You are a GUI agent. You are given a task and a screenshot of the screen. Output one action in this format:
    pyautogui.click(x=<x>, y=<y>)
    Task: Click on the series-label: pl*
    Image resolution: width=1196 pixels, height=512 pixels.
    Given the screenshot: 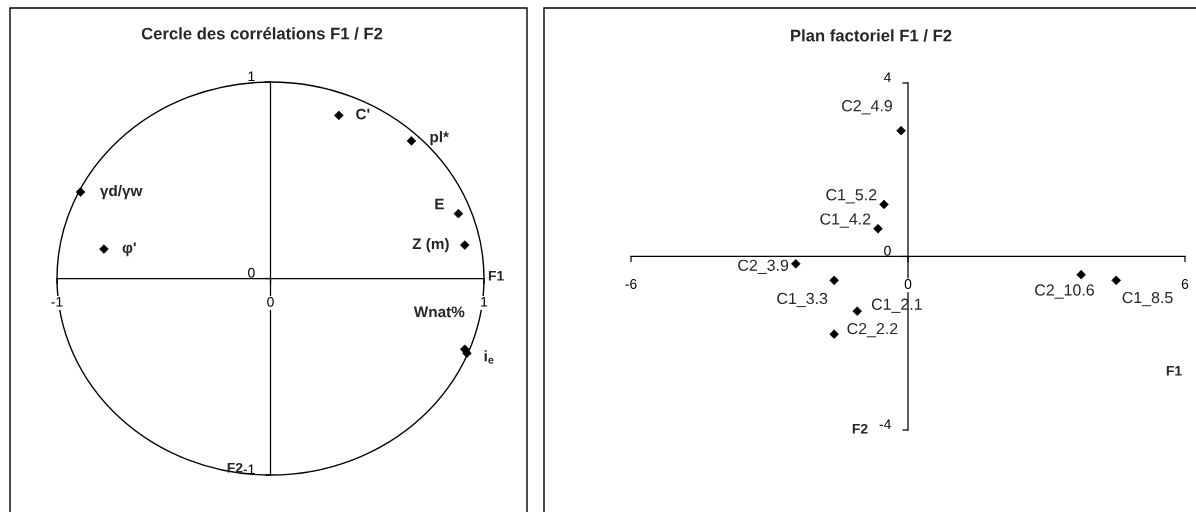 What is the action you would take?
    pyautogui.click(x=439, y=138)
    